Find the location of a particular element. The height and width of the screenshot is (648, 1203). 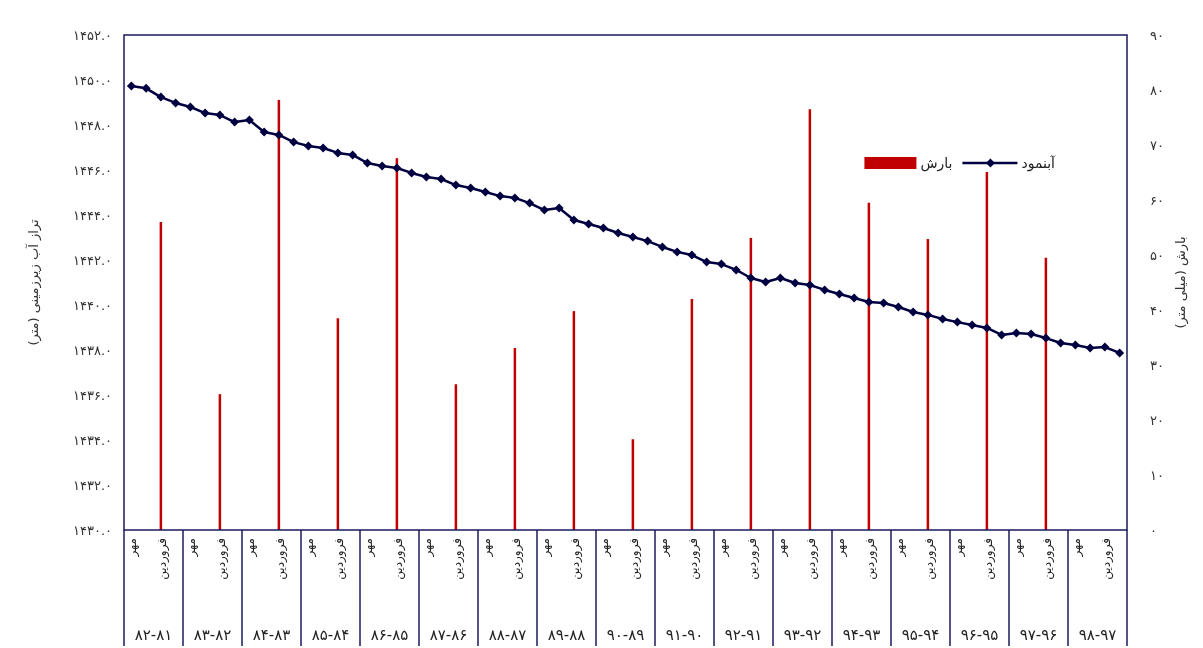

y2-tick-label: ۶۰ is located at coordinates (1157, 200).